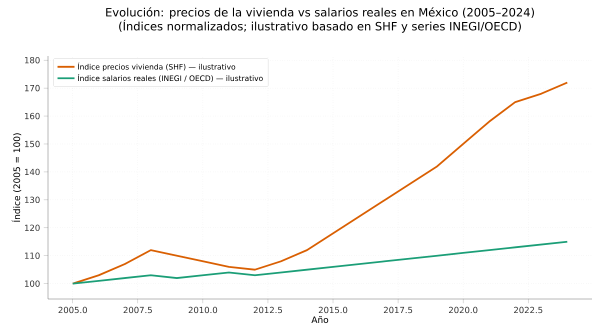  What do you see at coordinates (528, 310) in the screenshot?
I see `x-tick-label: 2022.5` at bounding box center [528, 310].